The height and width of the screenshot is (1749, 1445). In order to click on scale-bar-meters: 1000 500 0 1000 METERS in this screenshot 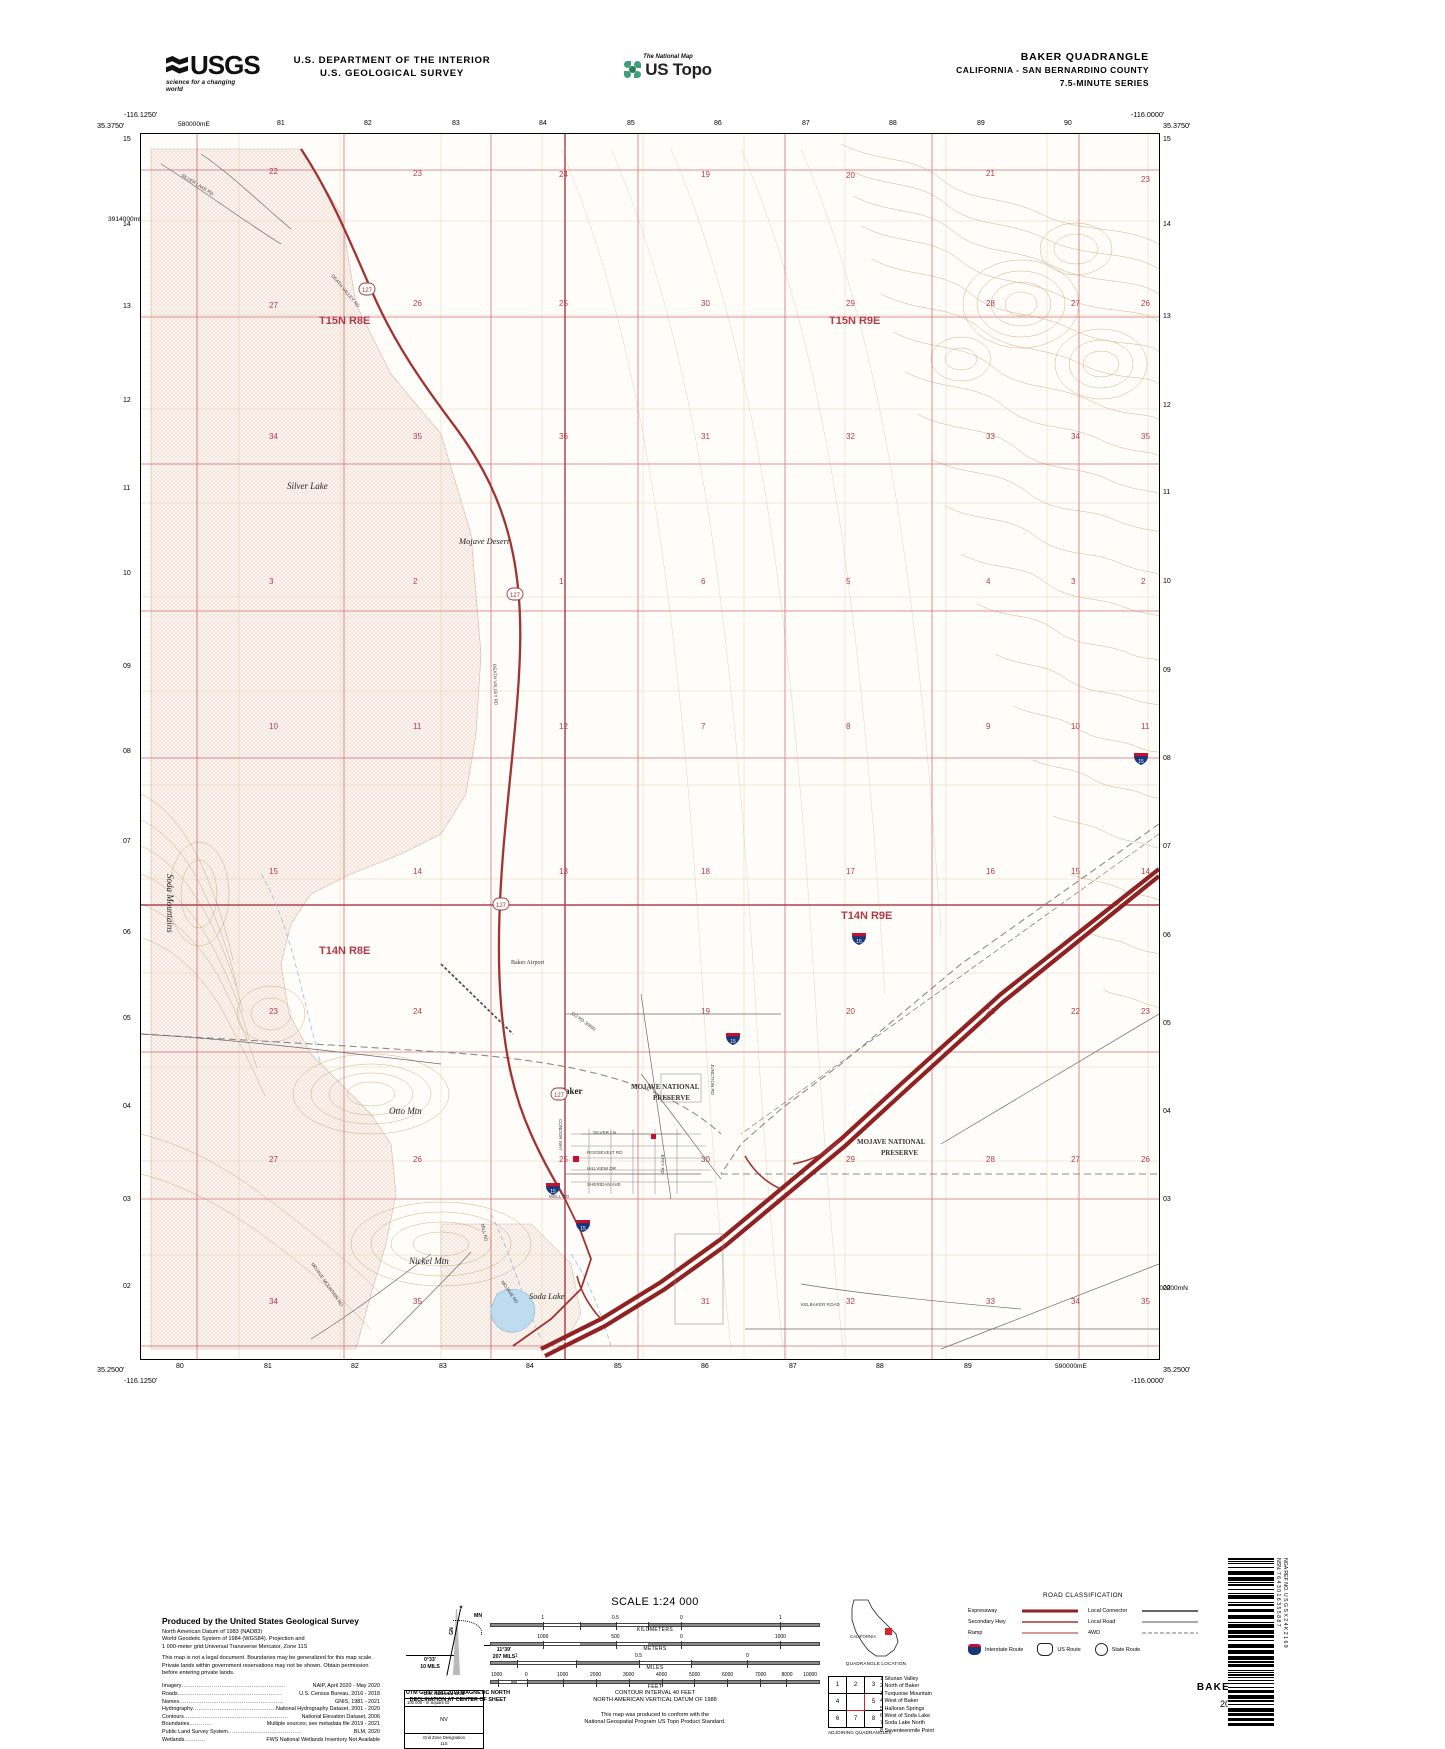, I will do `click(655, 1643)`.